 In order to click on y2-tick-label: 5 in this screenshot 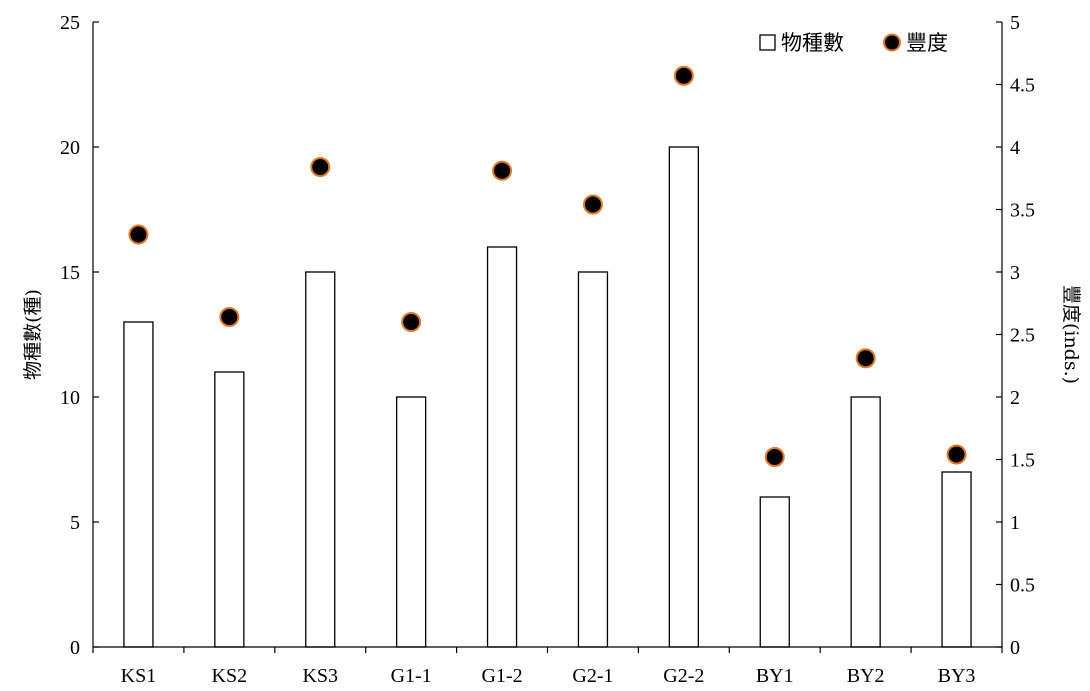, I will do `click(1015, 23)`.